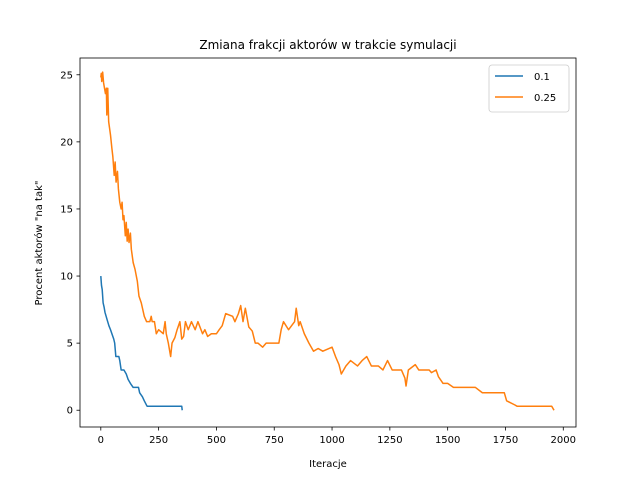 Image resolution: width=640 pixels, height=480 pixels. Describe the element at coordinates (66, 75) in the screenshot. I see `y-tick-label: 25` at that location.